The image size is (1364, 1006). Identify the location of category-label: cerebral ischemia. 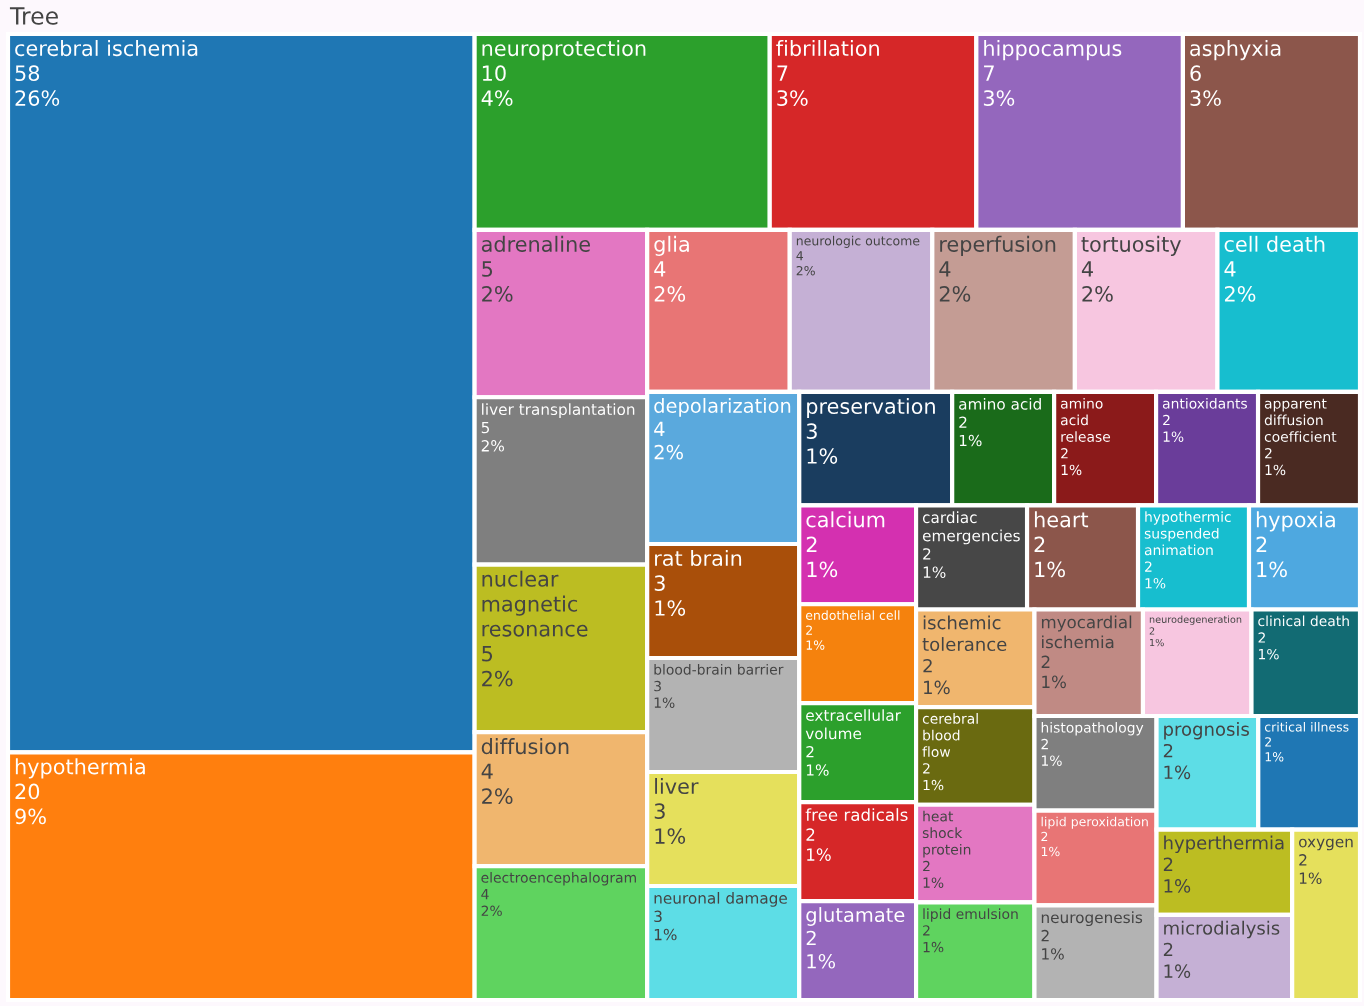
(106, 48).